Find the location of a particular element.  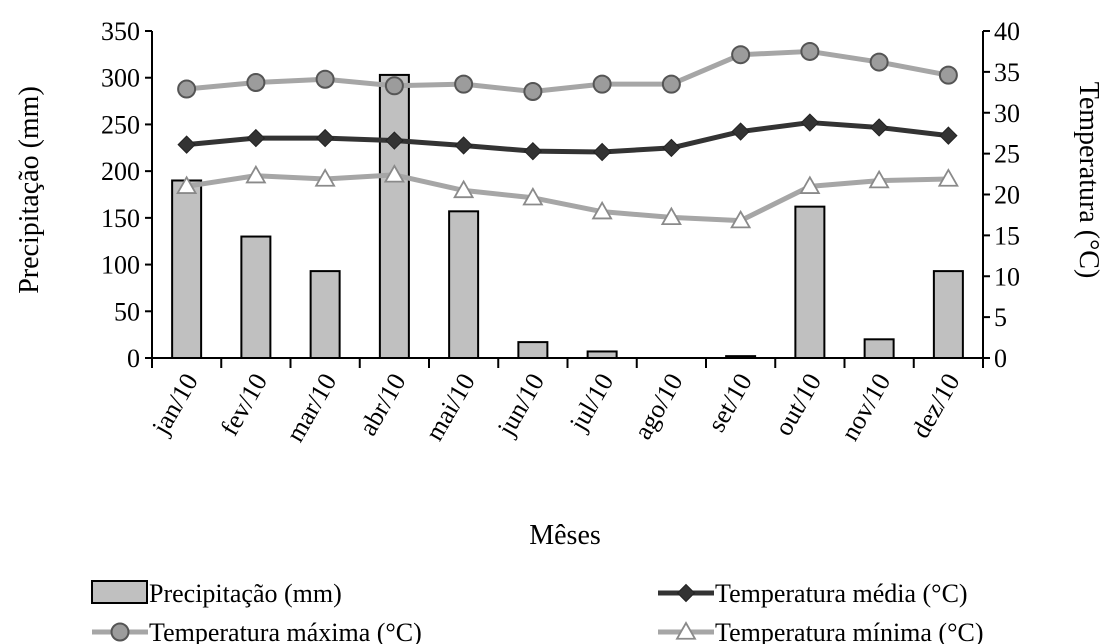

precip-bar-nov/10 is located at coordinates (879, 348).